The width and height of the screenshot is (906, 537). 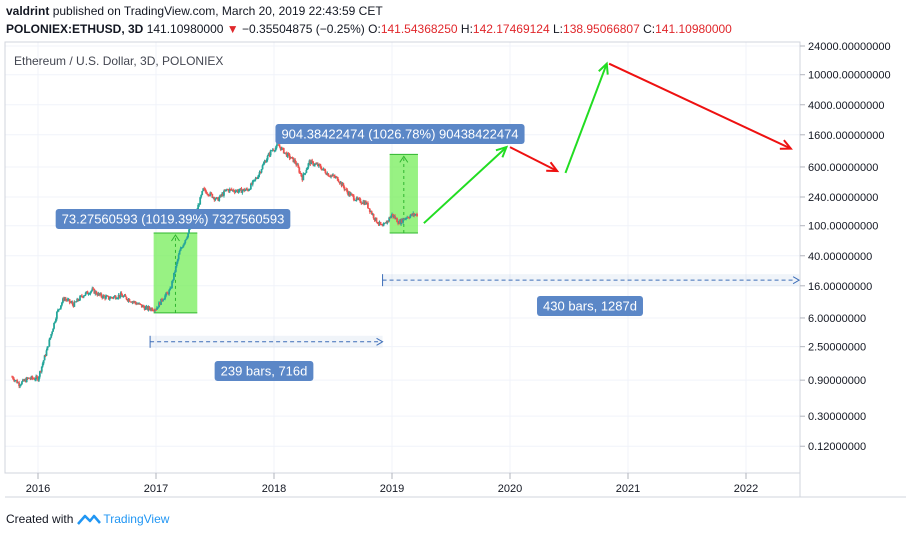 I want to click on x-tick-label: 2020, so click(x=510, y=489).